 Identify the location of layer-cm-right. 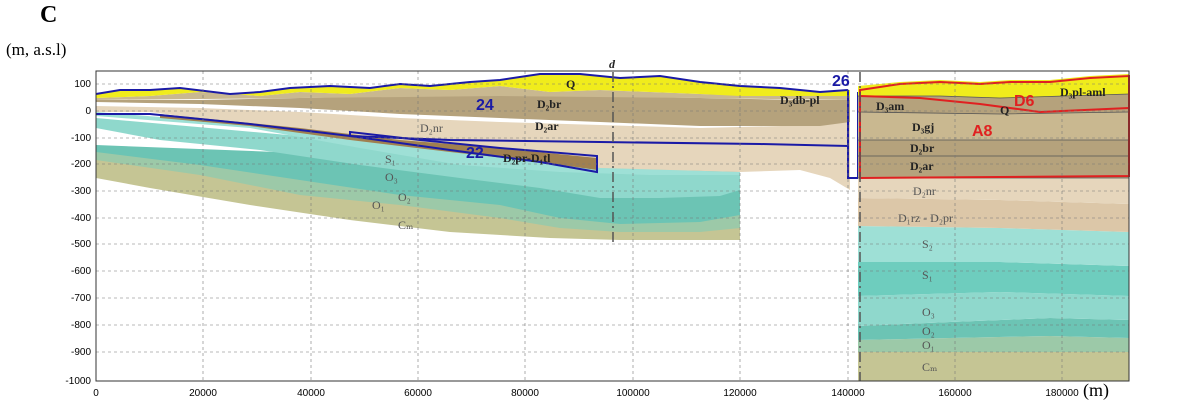
(993, 366).